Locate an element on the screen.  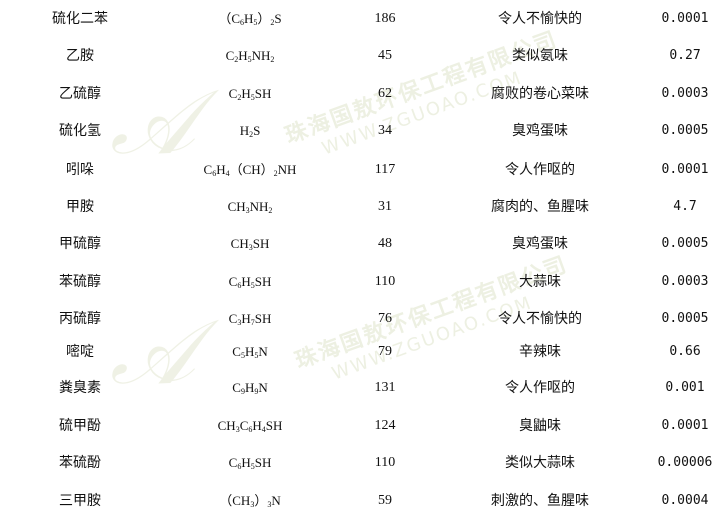
table-row: 三甲胺 （CH3）3N 59 刺激的、鱼腥味 0.0004 is located at coordinates (362, 501).